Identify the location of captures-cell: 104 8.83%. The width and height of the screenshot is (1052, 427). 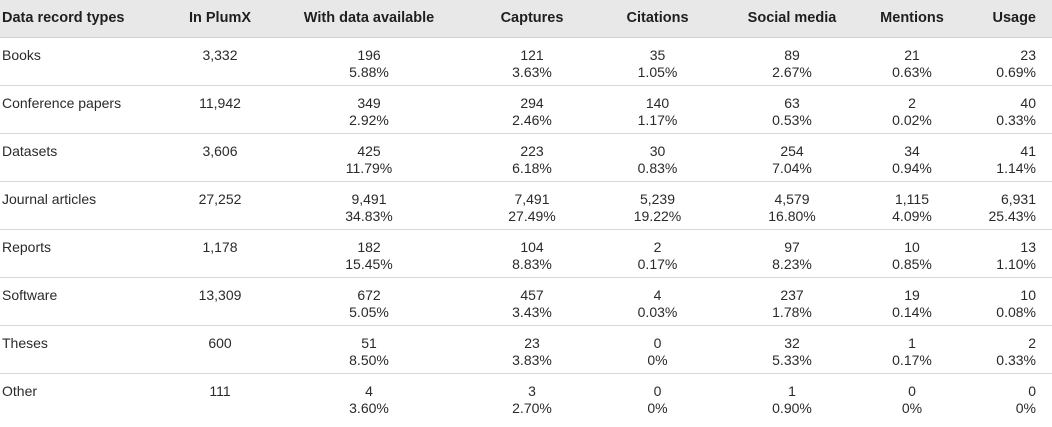
(532, 253).